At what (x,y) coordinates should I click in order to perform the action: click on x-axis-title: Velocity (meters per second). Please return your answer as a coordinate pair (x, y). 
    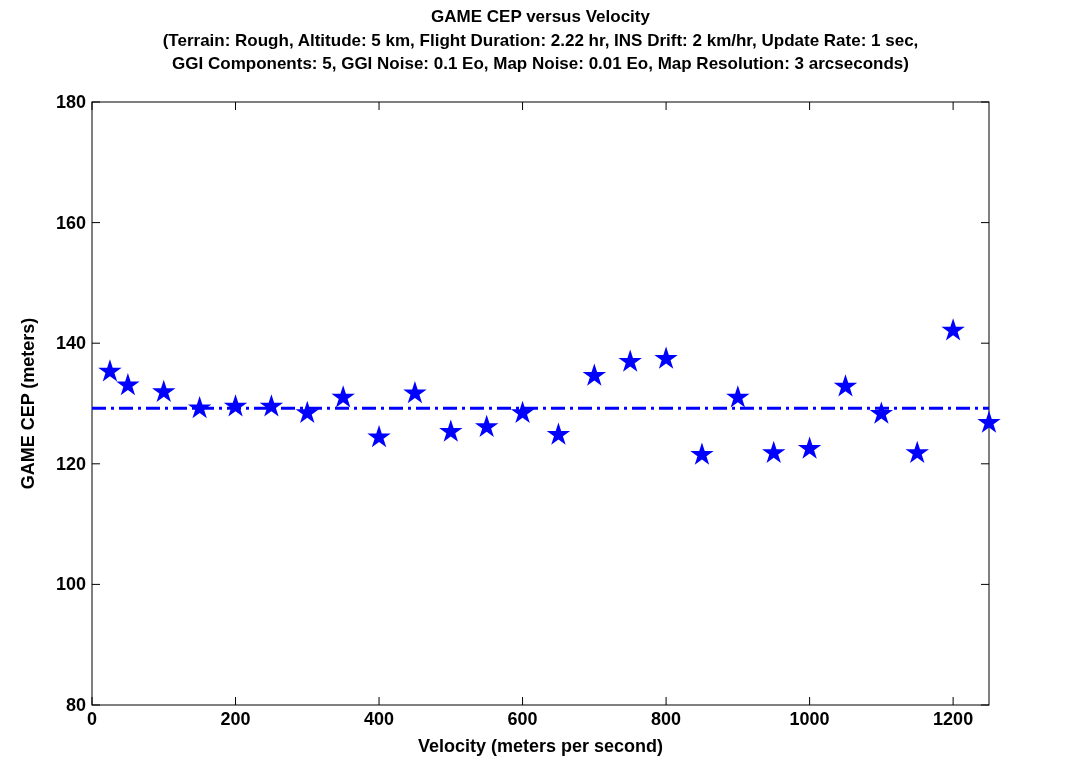
    Looking at the image, I should click on (540, 746).